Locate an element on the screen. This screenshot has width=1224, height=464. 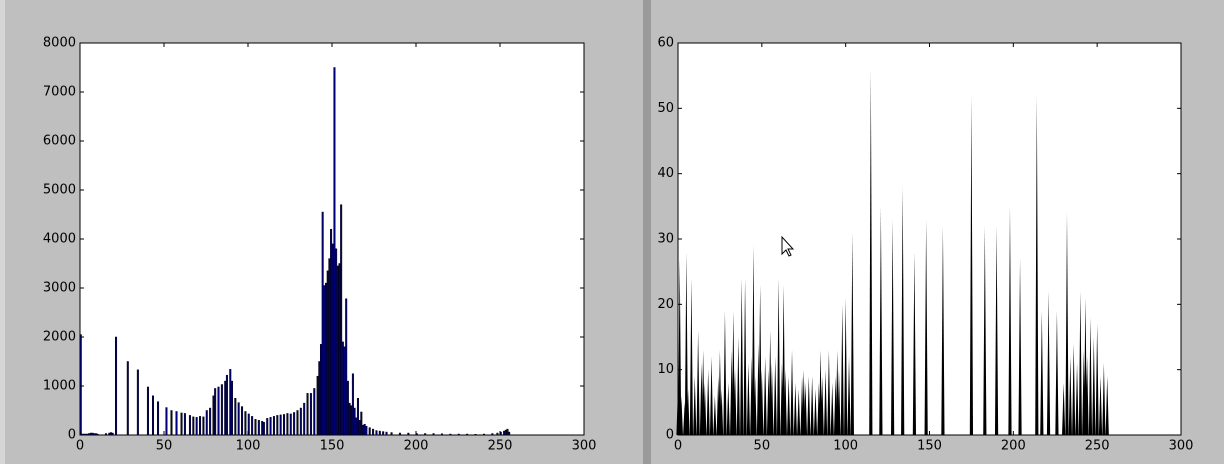
mouse-cursor is located at coordinates (788, 246).